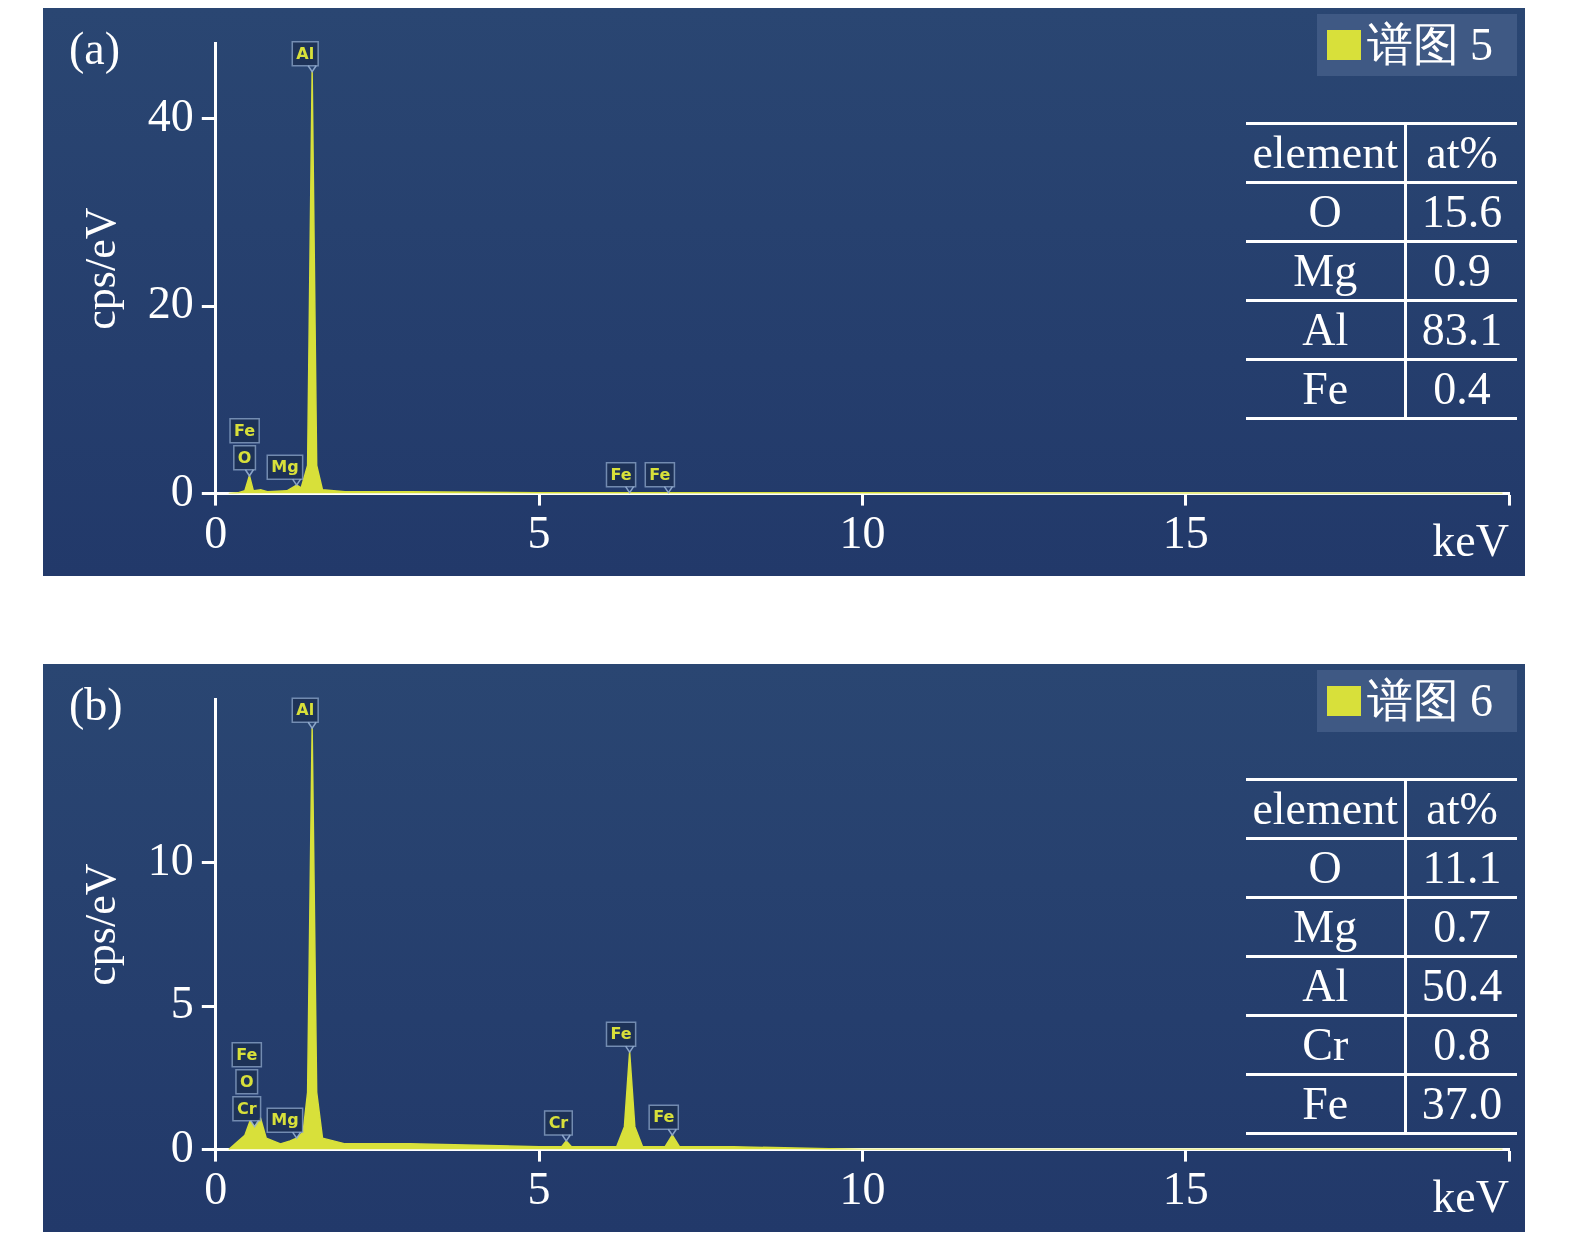 This screenshot has width=1575, height=1244. I want to click on annotation: 0.9, so click(1462, 271).